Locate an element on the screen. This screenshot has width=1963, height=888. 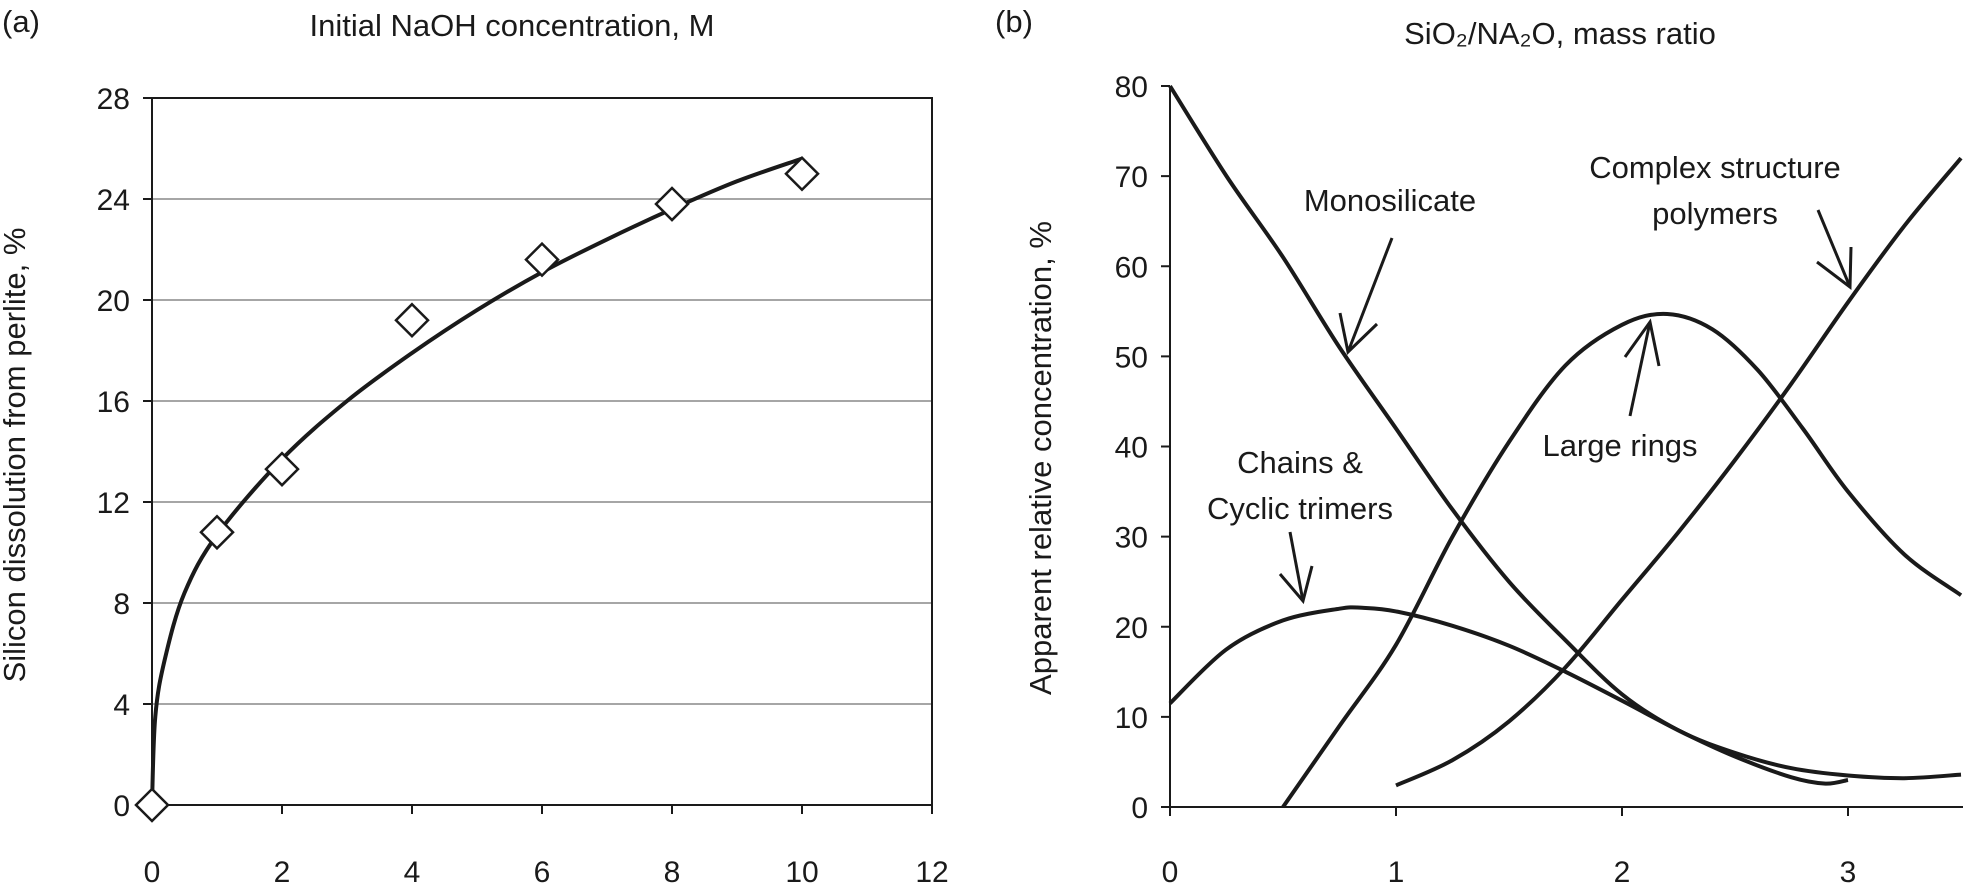
panel-a-y-axis-label: Silicon dissolution from perlite, % is located at coordinates (16, 455).